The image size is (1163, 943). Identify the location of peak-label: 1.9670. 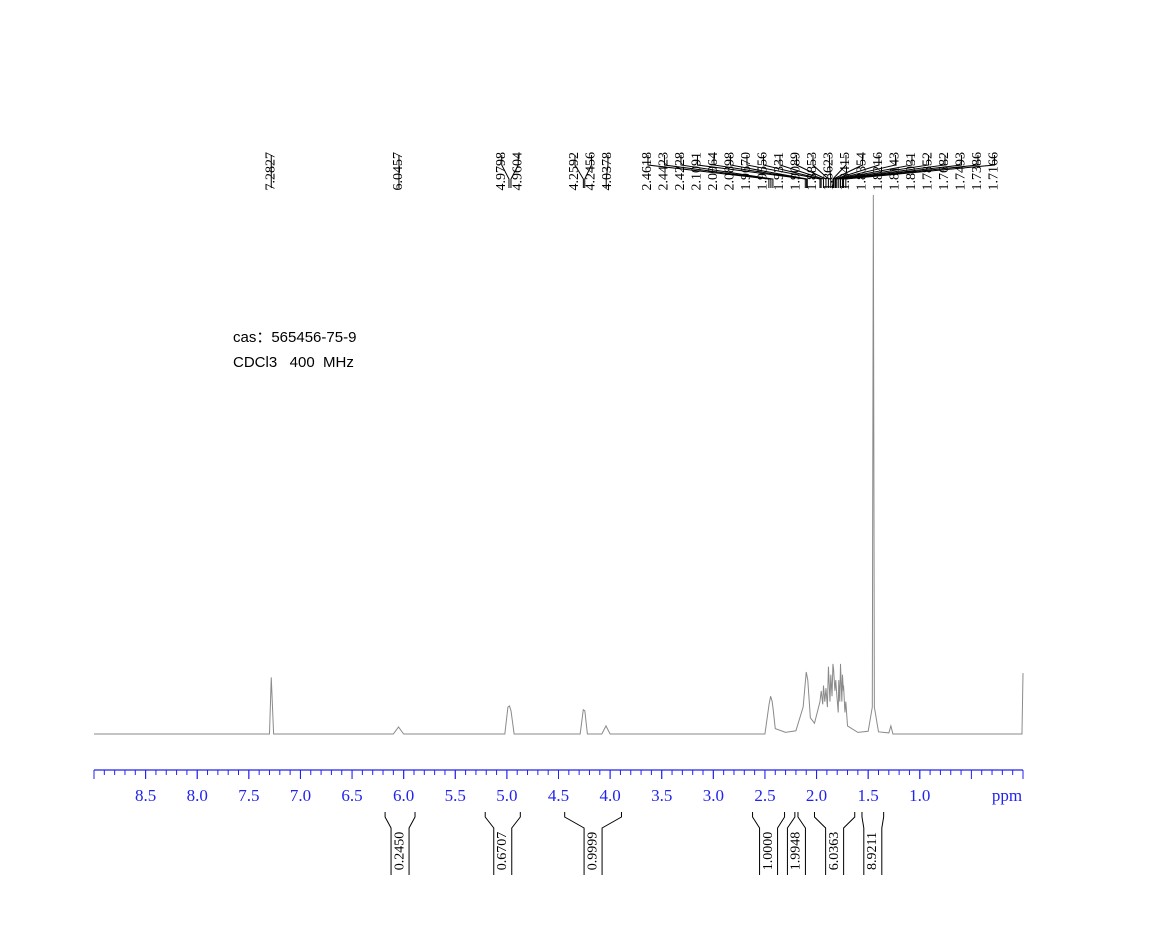
(746, 171).